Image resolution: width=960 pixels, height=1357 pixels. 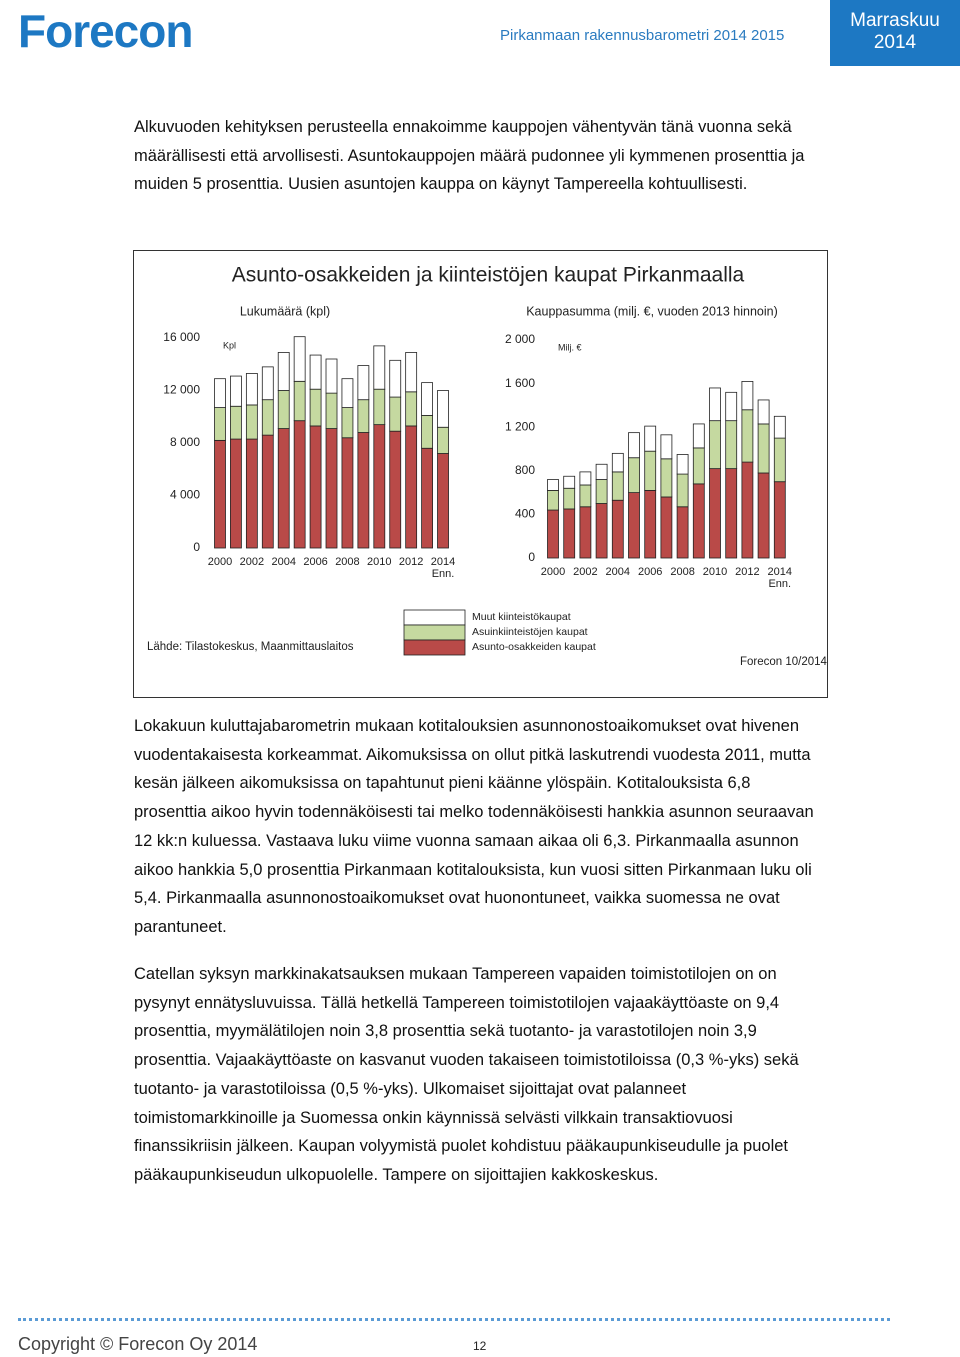 I want to click on logo: Forecon, so click(x=105, y=31).